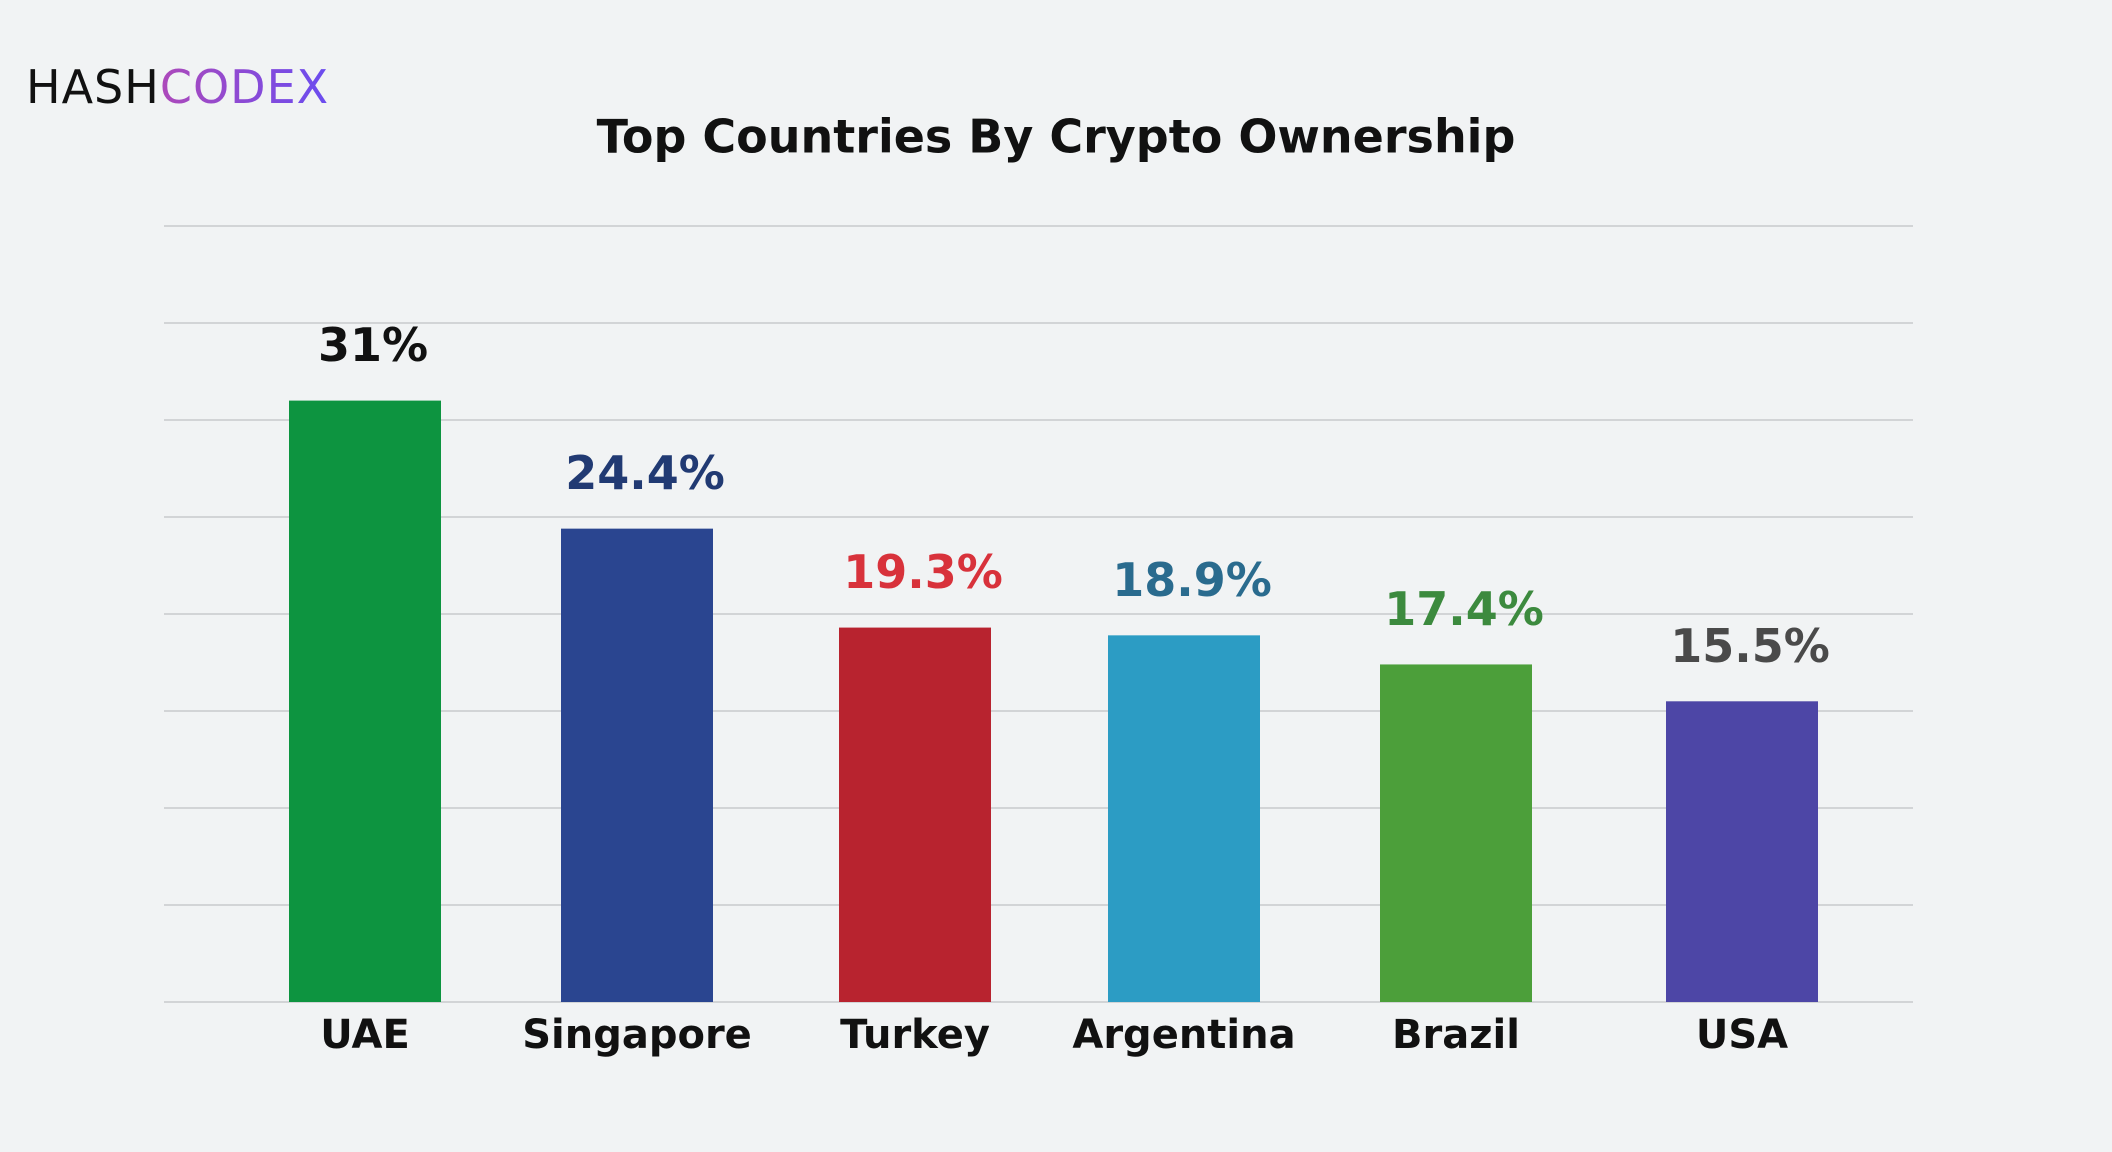 The height and width of the screenshot is (1152, 2112). What do you see at coordinates (1183, 1035) in the screenshot?
I see `x-tick-label: Argentina` at bounding box center [1183, 1035].